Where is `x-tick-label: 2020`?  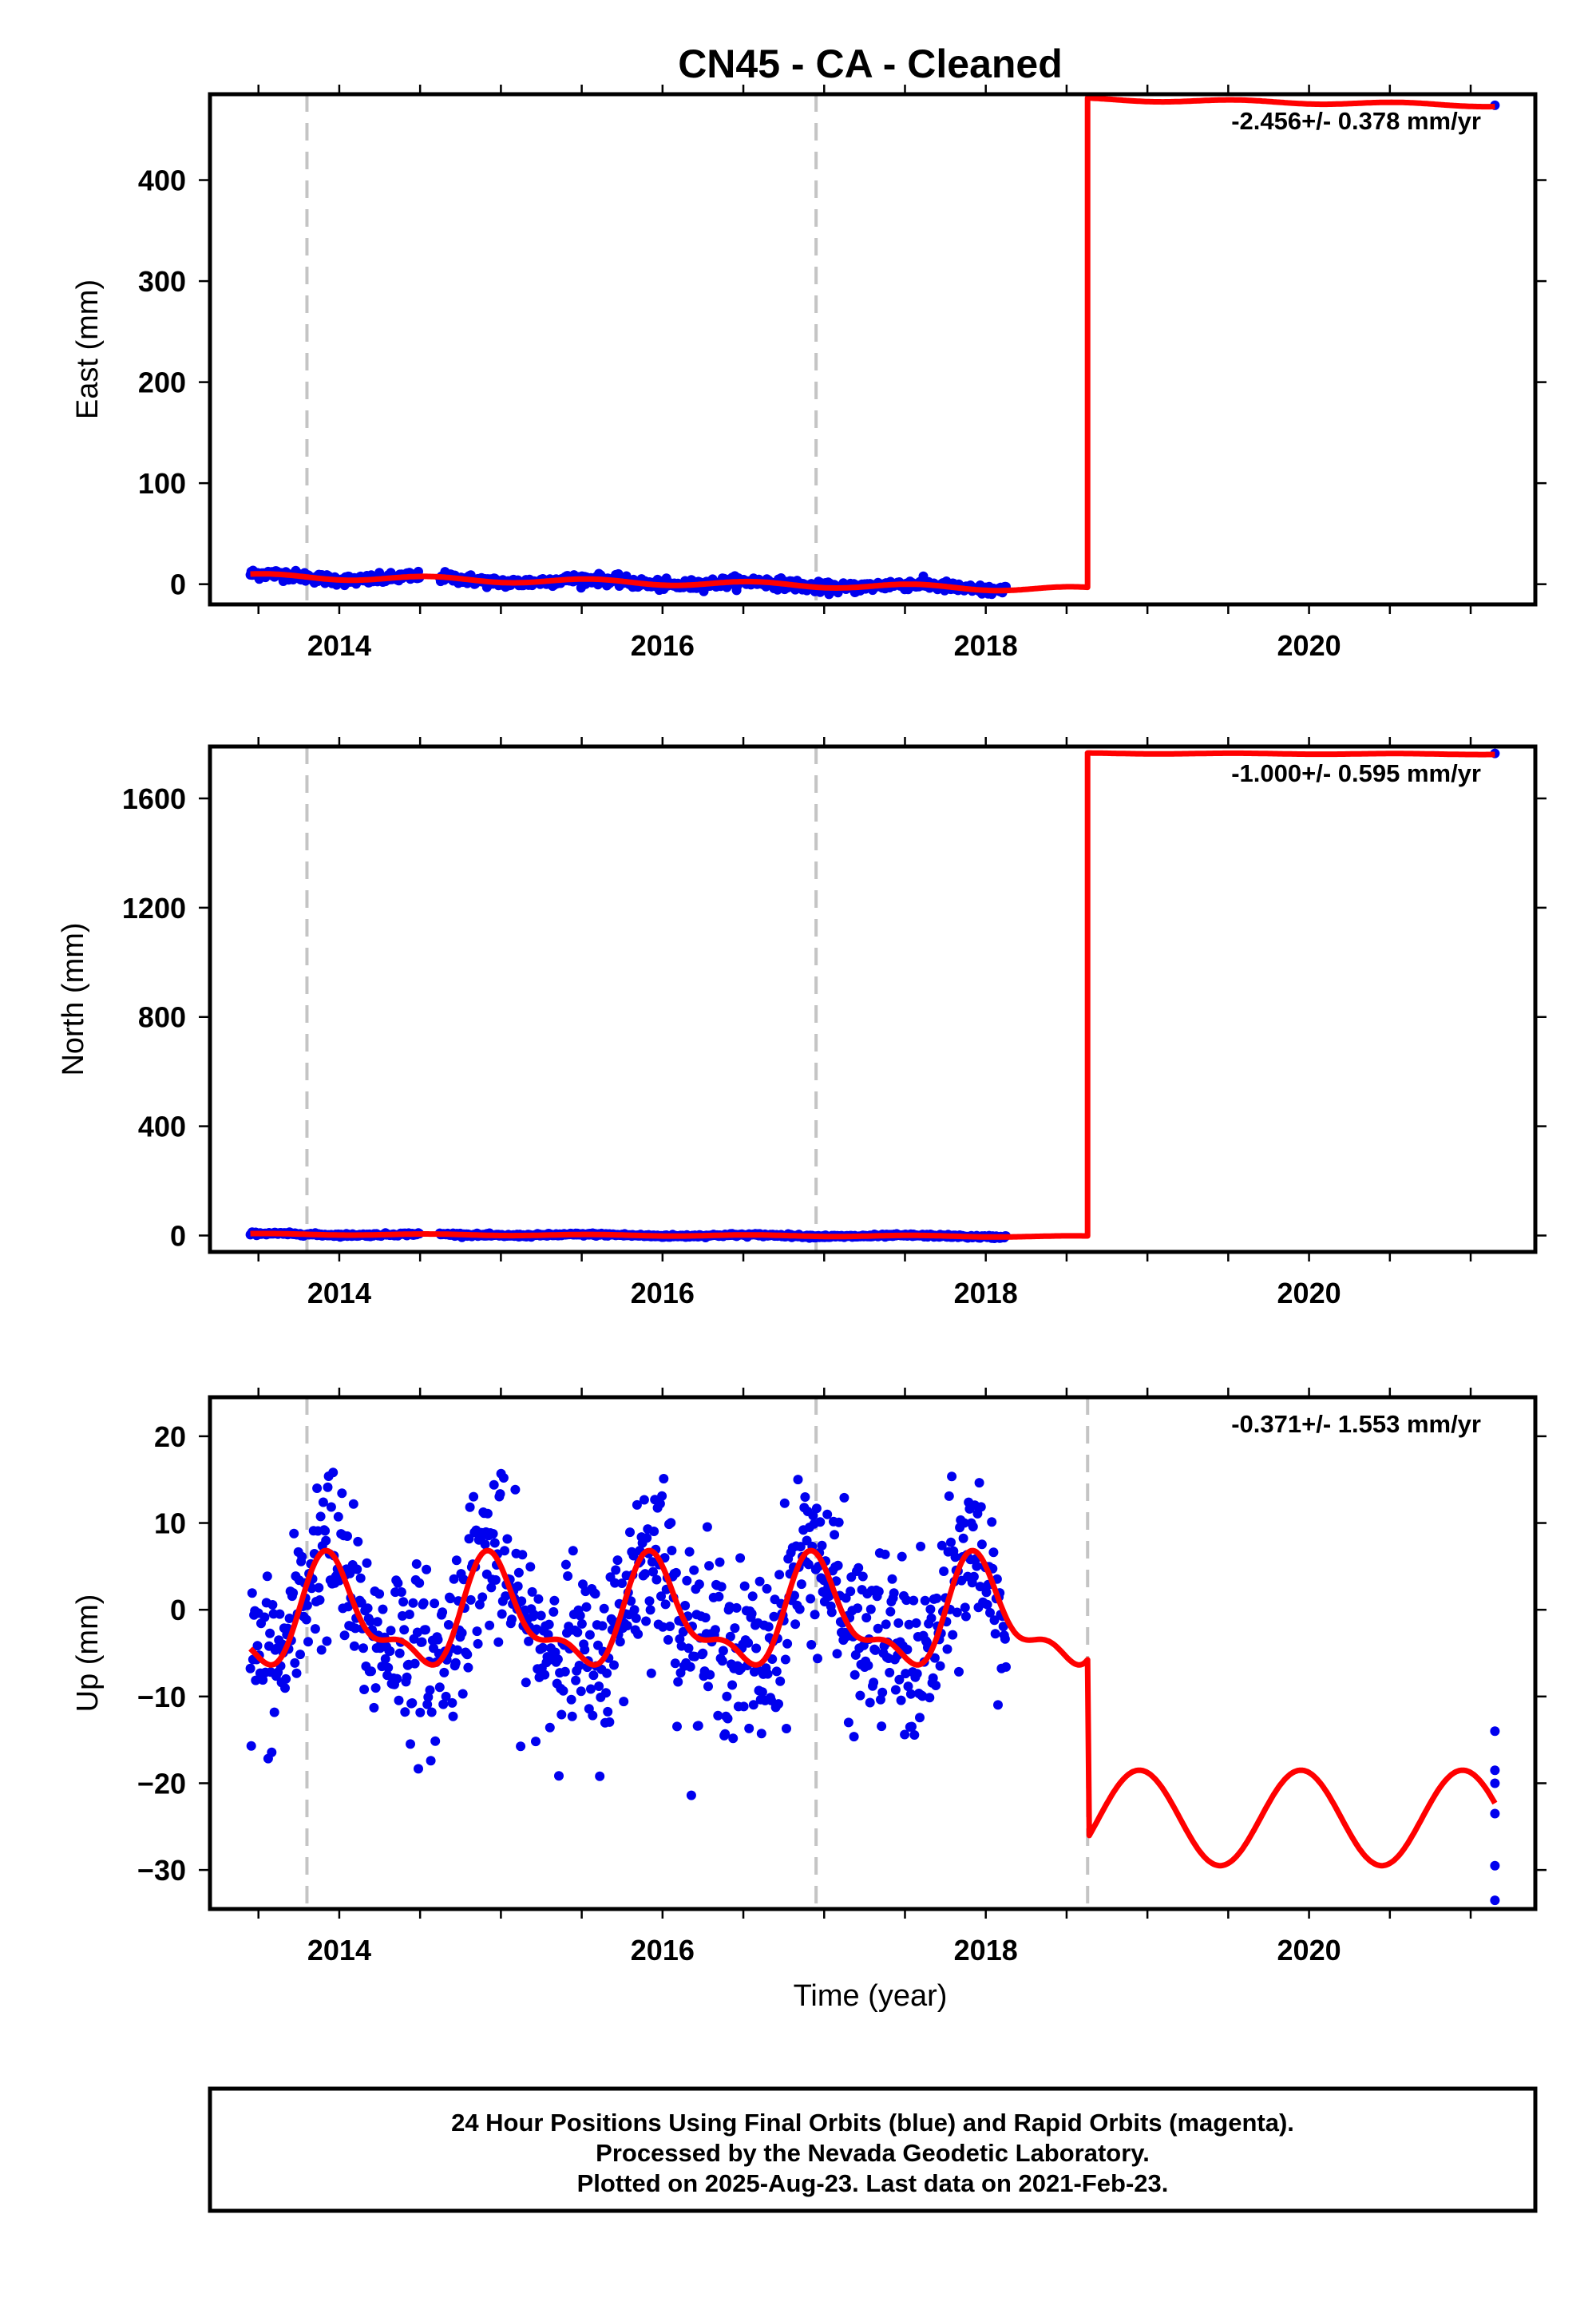 x-tick-label: 2020 is located at coordinates (1309, 645).